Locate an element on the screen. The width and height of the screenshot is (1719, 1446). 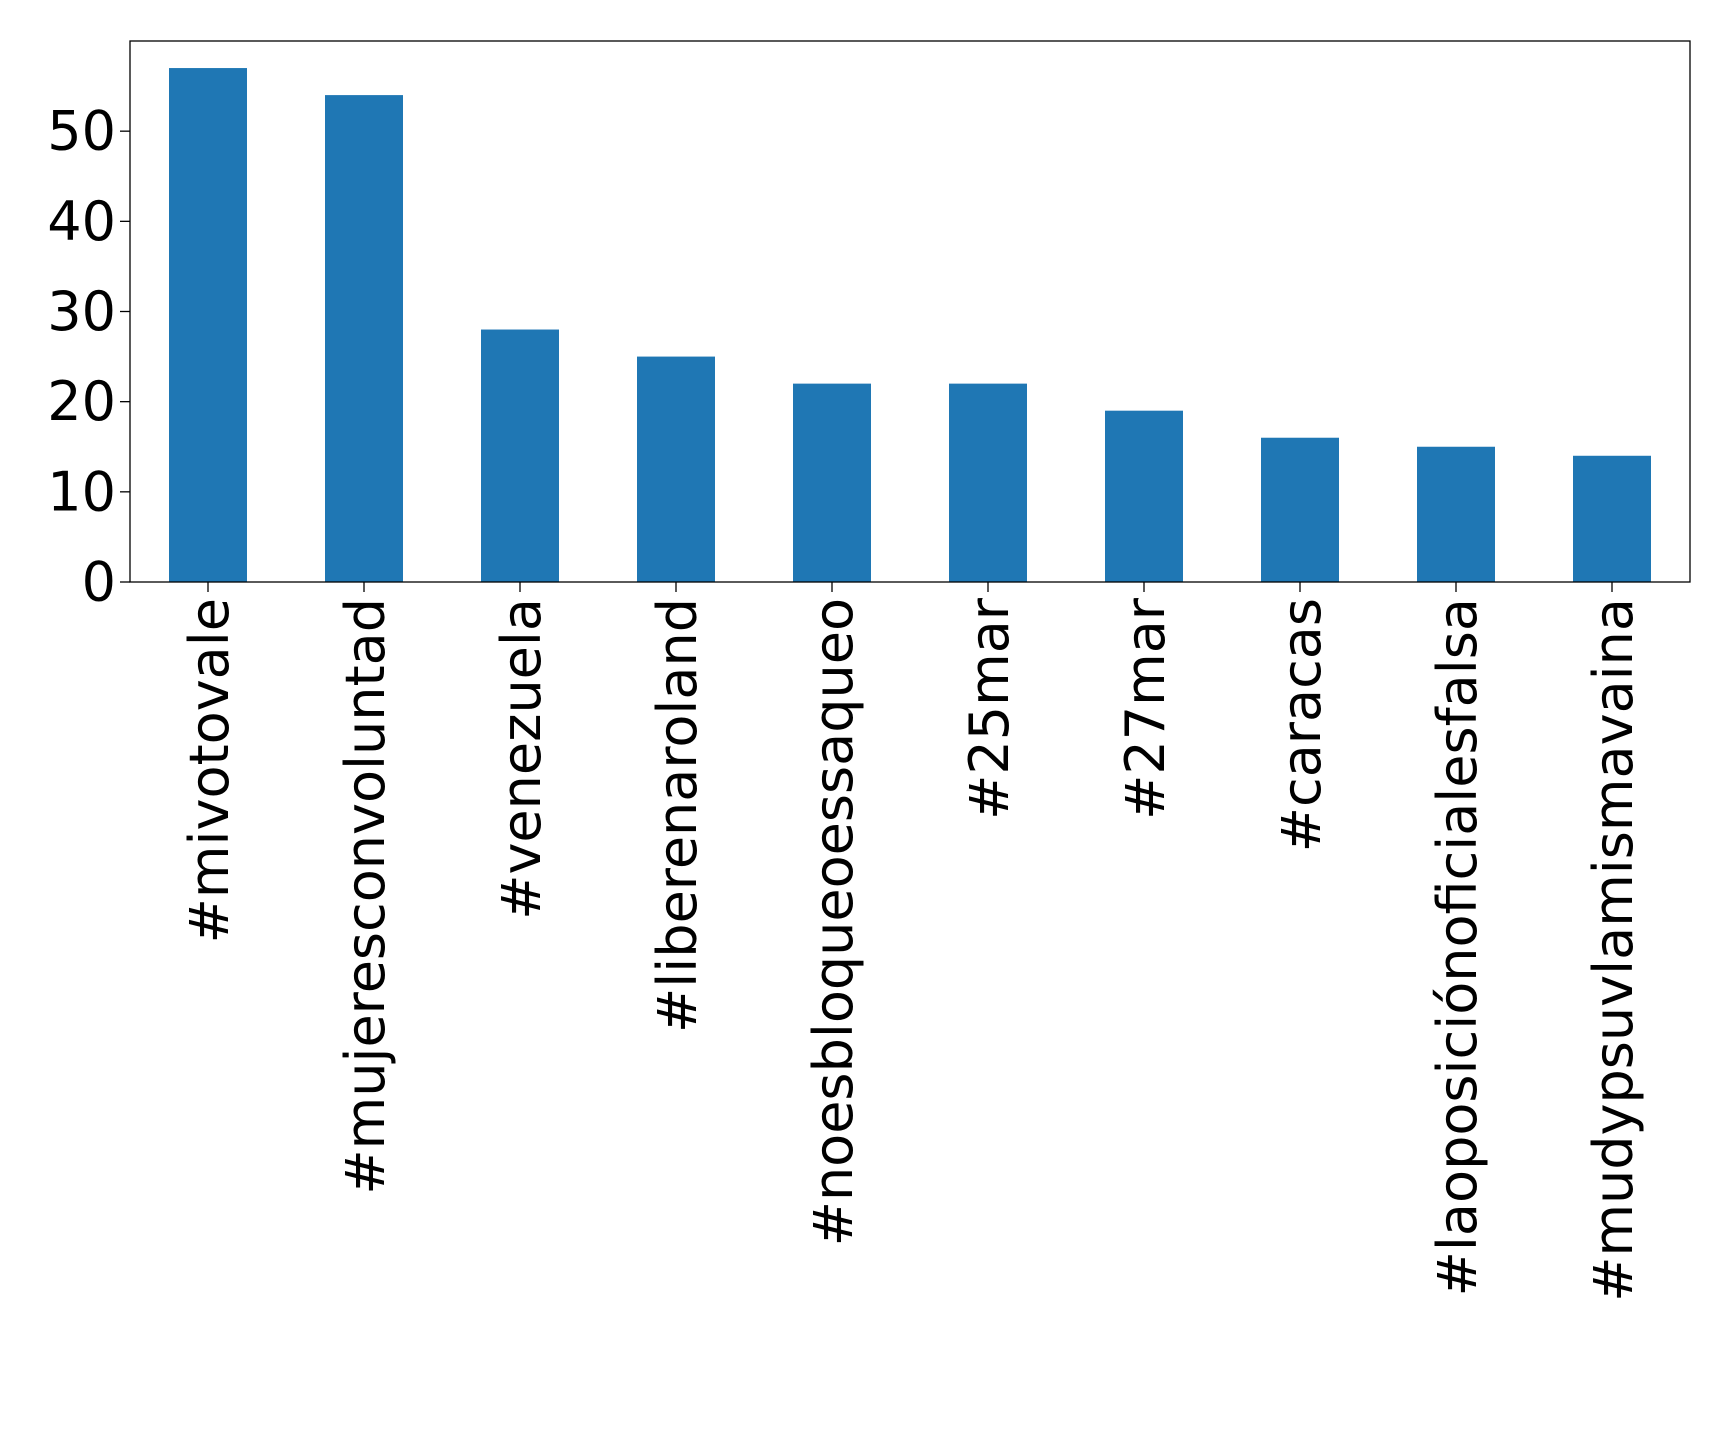
x-tick-label: #27mar is located at coordinates (1145, 708).